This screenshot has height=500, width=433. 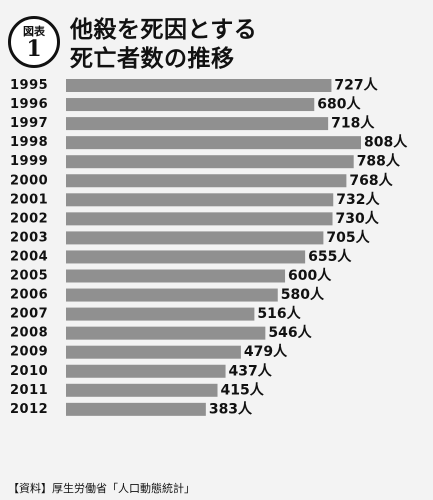 What do you see at coordinates (206, 181) in the screenshot?
I see `bar-2000` at bounding box center [206, 181].